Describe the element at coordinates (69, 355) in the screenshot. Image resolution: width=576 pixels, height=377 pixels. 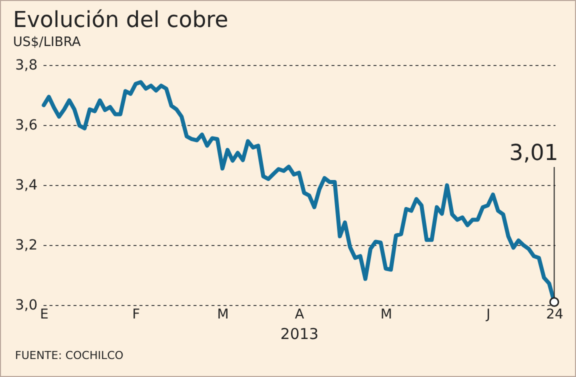
I see `source-note: FUENTE: COCHILCO` at that location.